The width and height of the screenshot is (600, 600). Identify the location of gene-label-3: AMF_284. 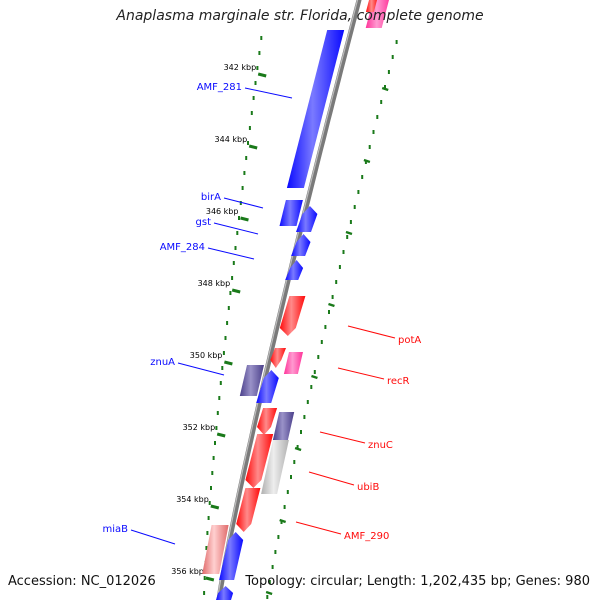
(182, 247).